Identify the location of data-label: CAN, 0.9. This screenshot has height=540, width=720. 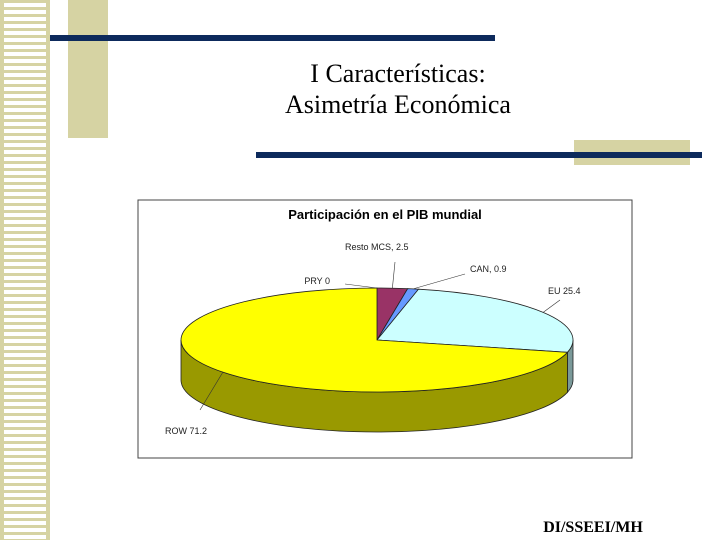
(488, 269).